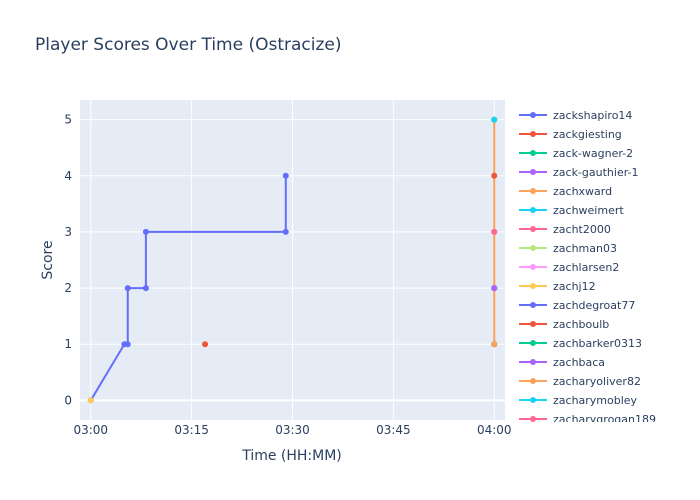 This screenshot has height=500, width=700. I want to click on legend-label: zachman03, so click(585, 248).